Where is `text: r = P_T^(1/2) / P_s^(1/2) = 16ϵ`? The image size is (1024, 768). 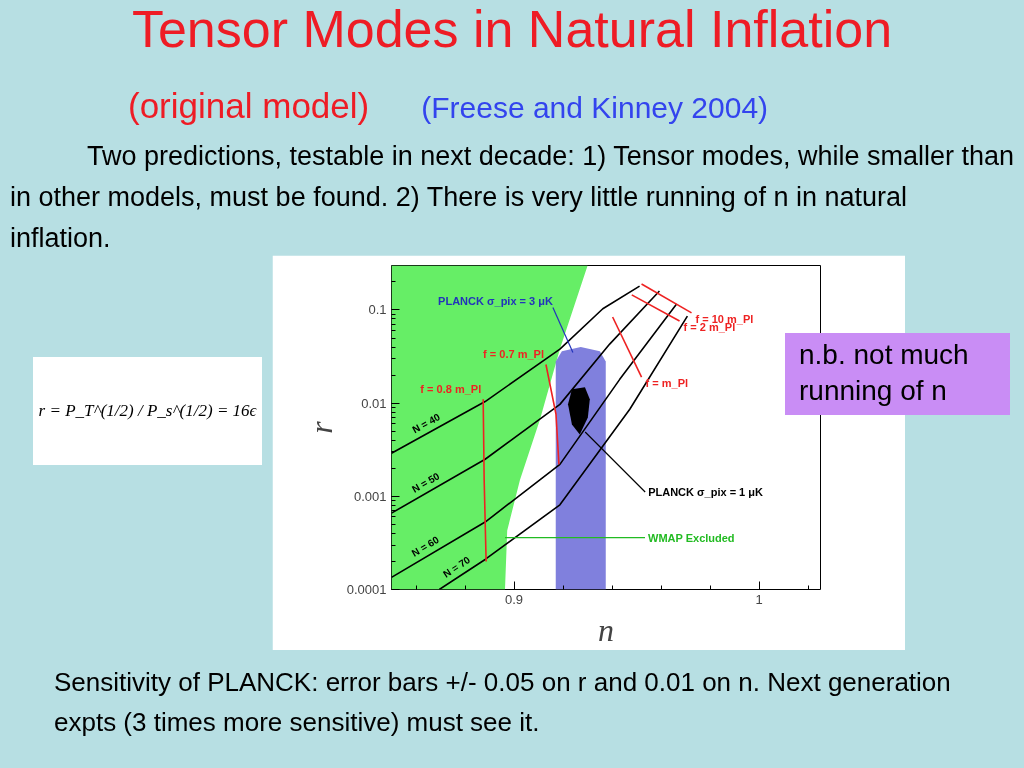
text: r = P_T^(1/2) / P_s^(1/2) = 16ϵ is located at coordinates (147, 411).